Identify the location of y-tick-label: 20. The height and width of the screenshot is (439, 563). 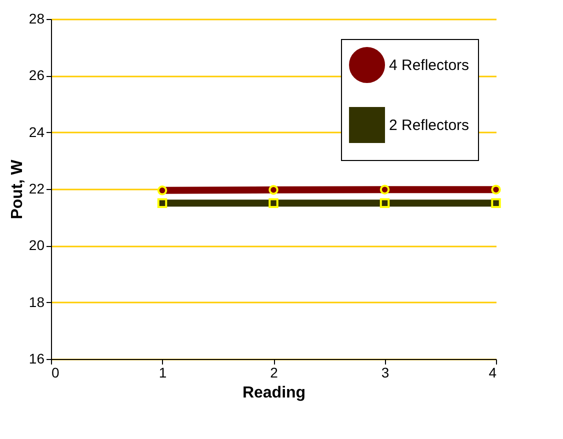
(36, 245).